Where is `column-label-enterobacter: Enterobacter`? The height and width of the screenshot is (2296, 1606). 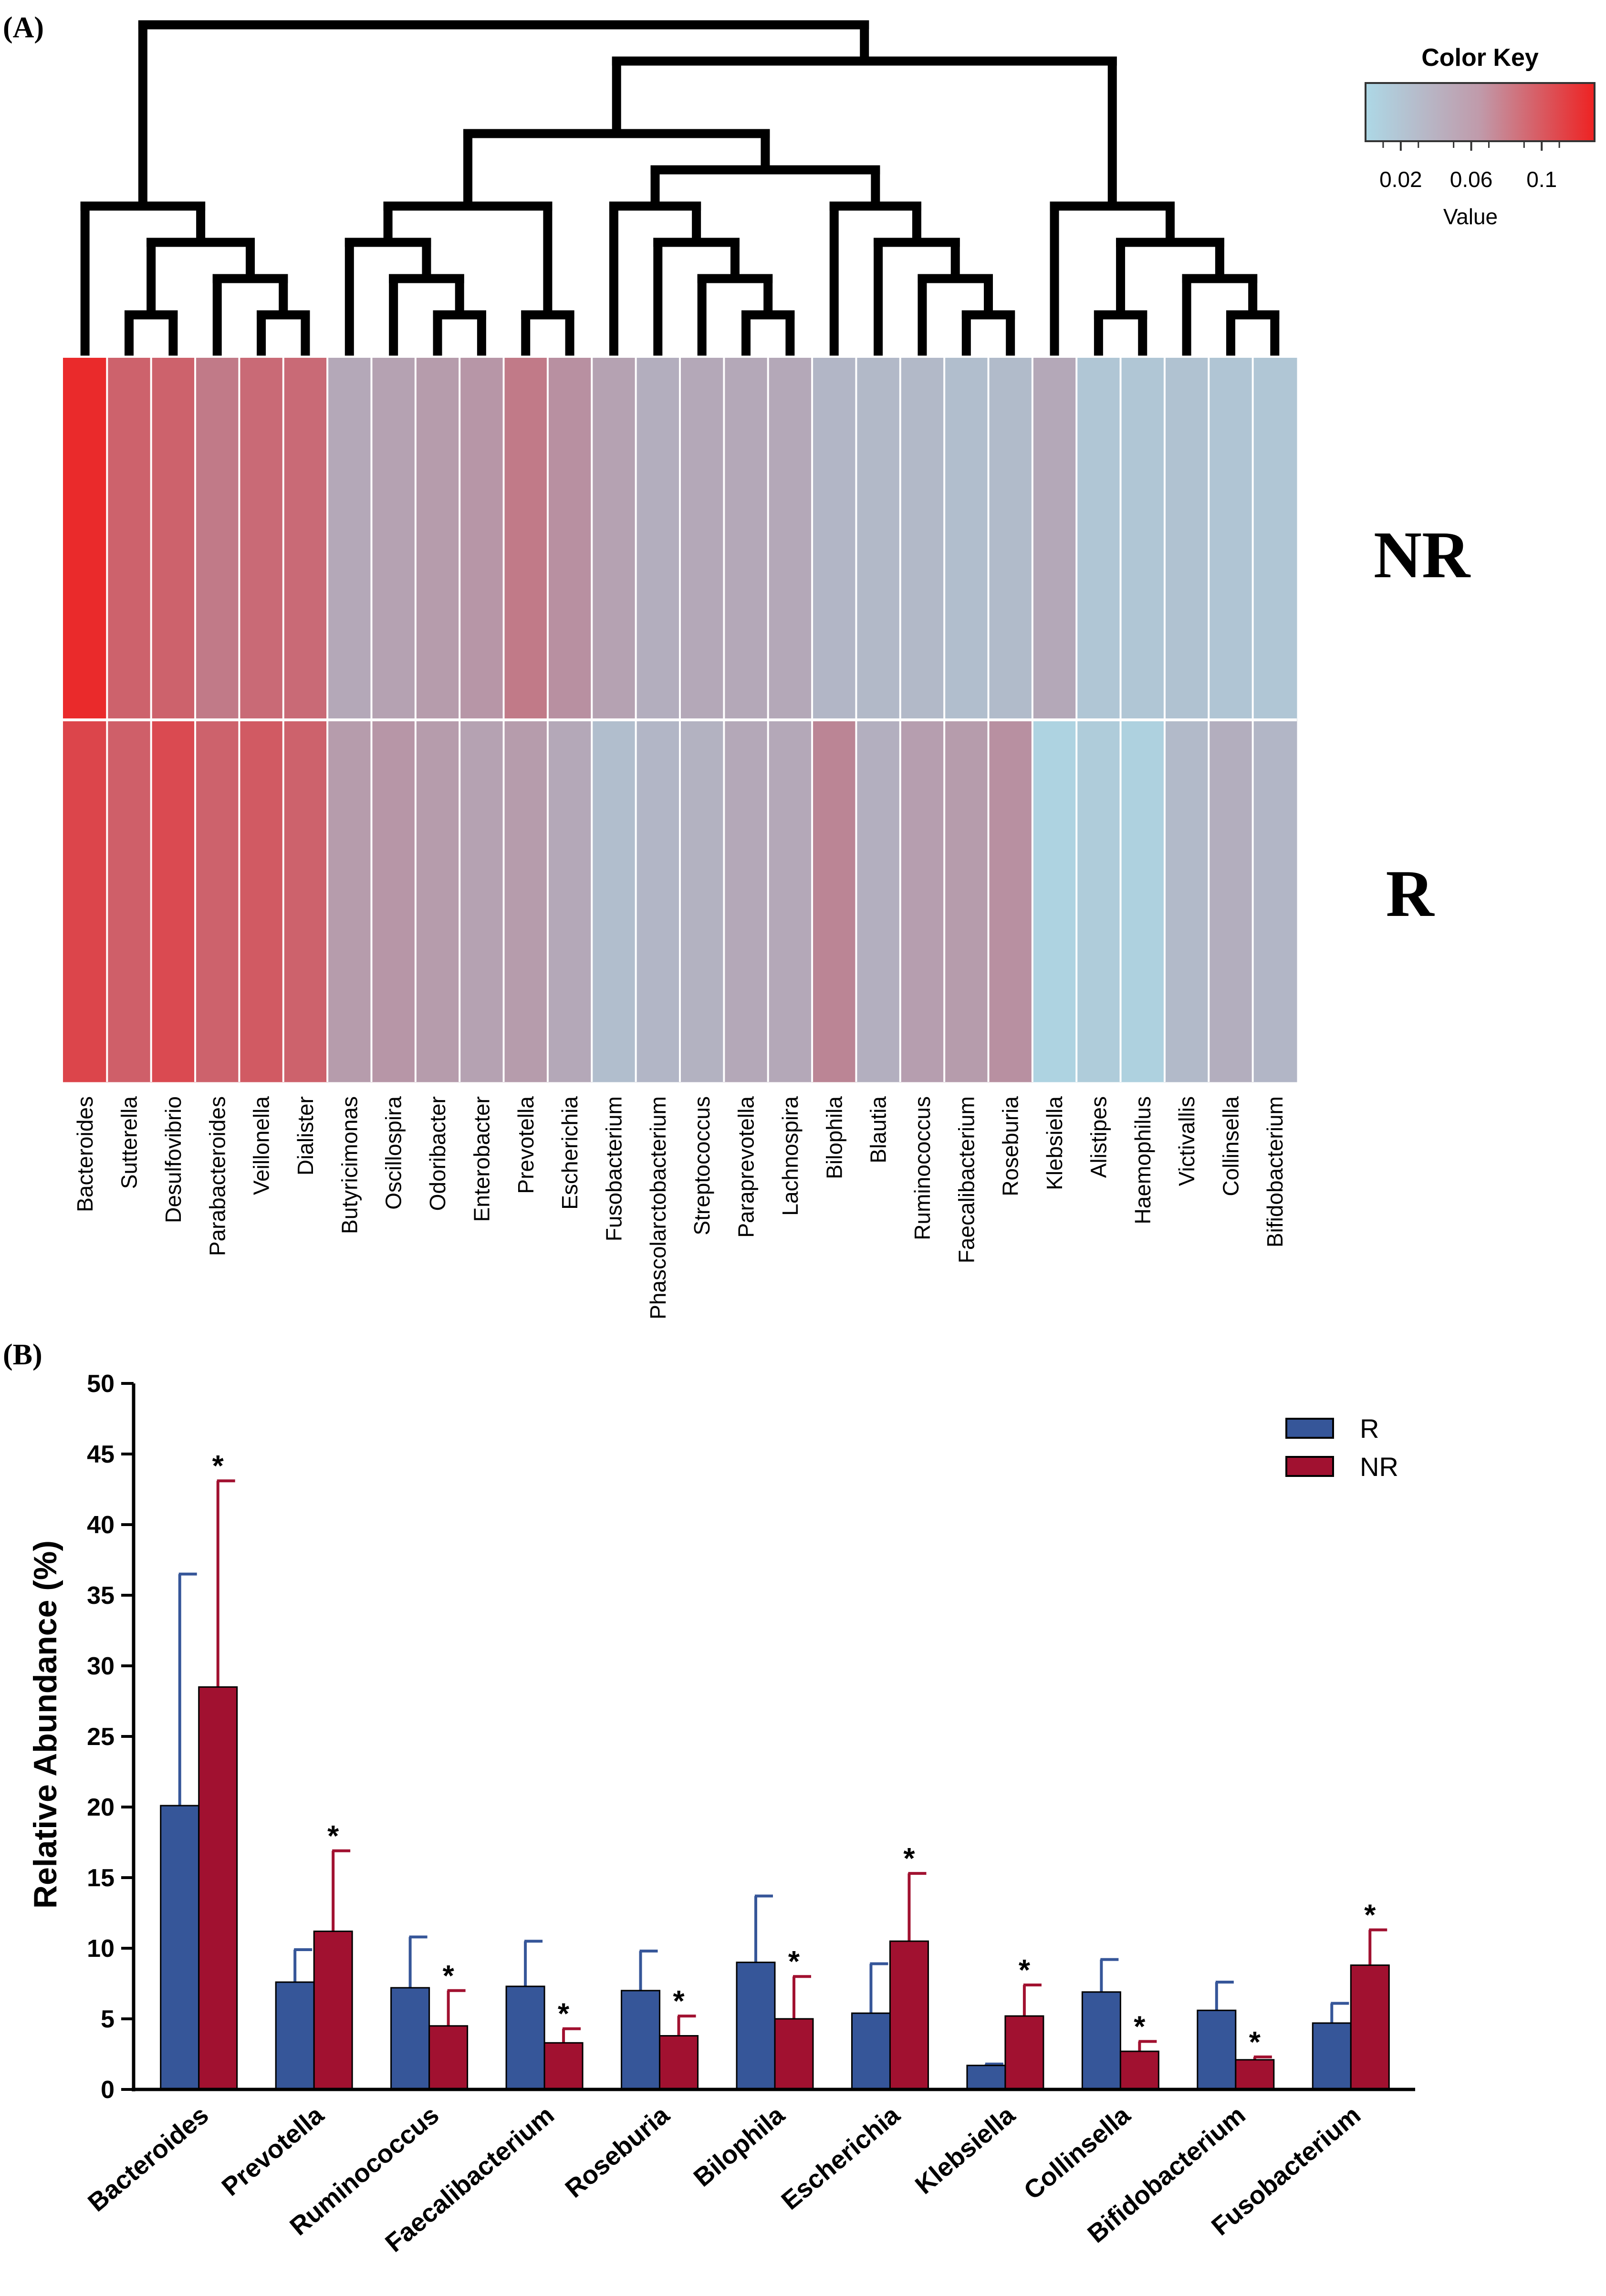
column-label-enterobacter: Enterobacter is located at coordinates (482, 1159).